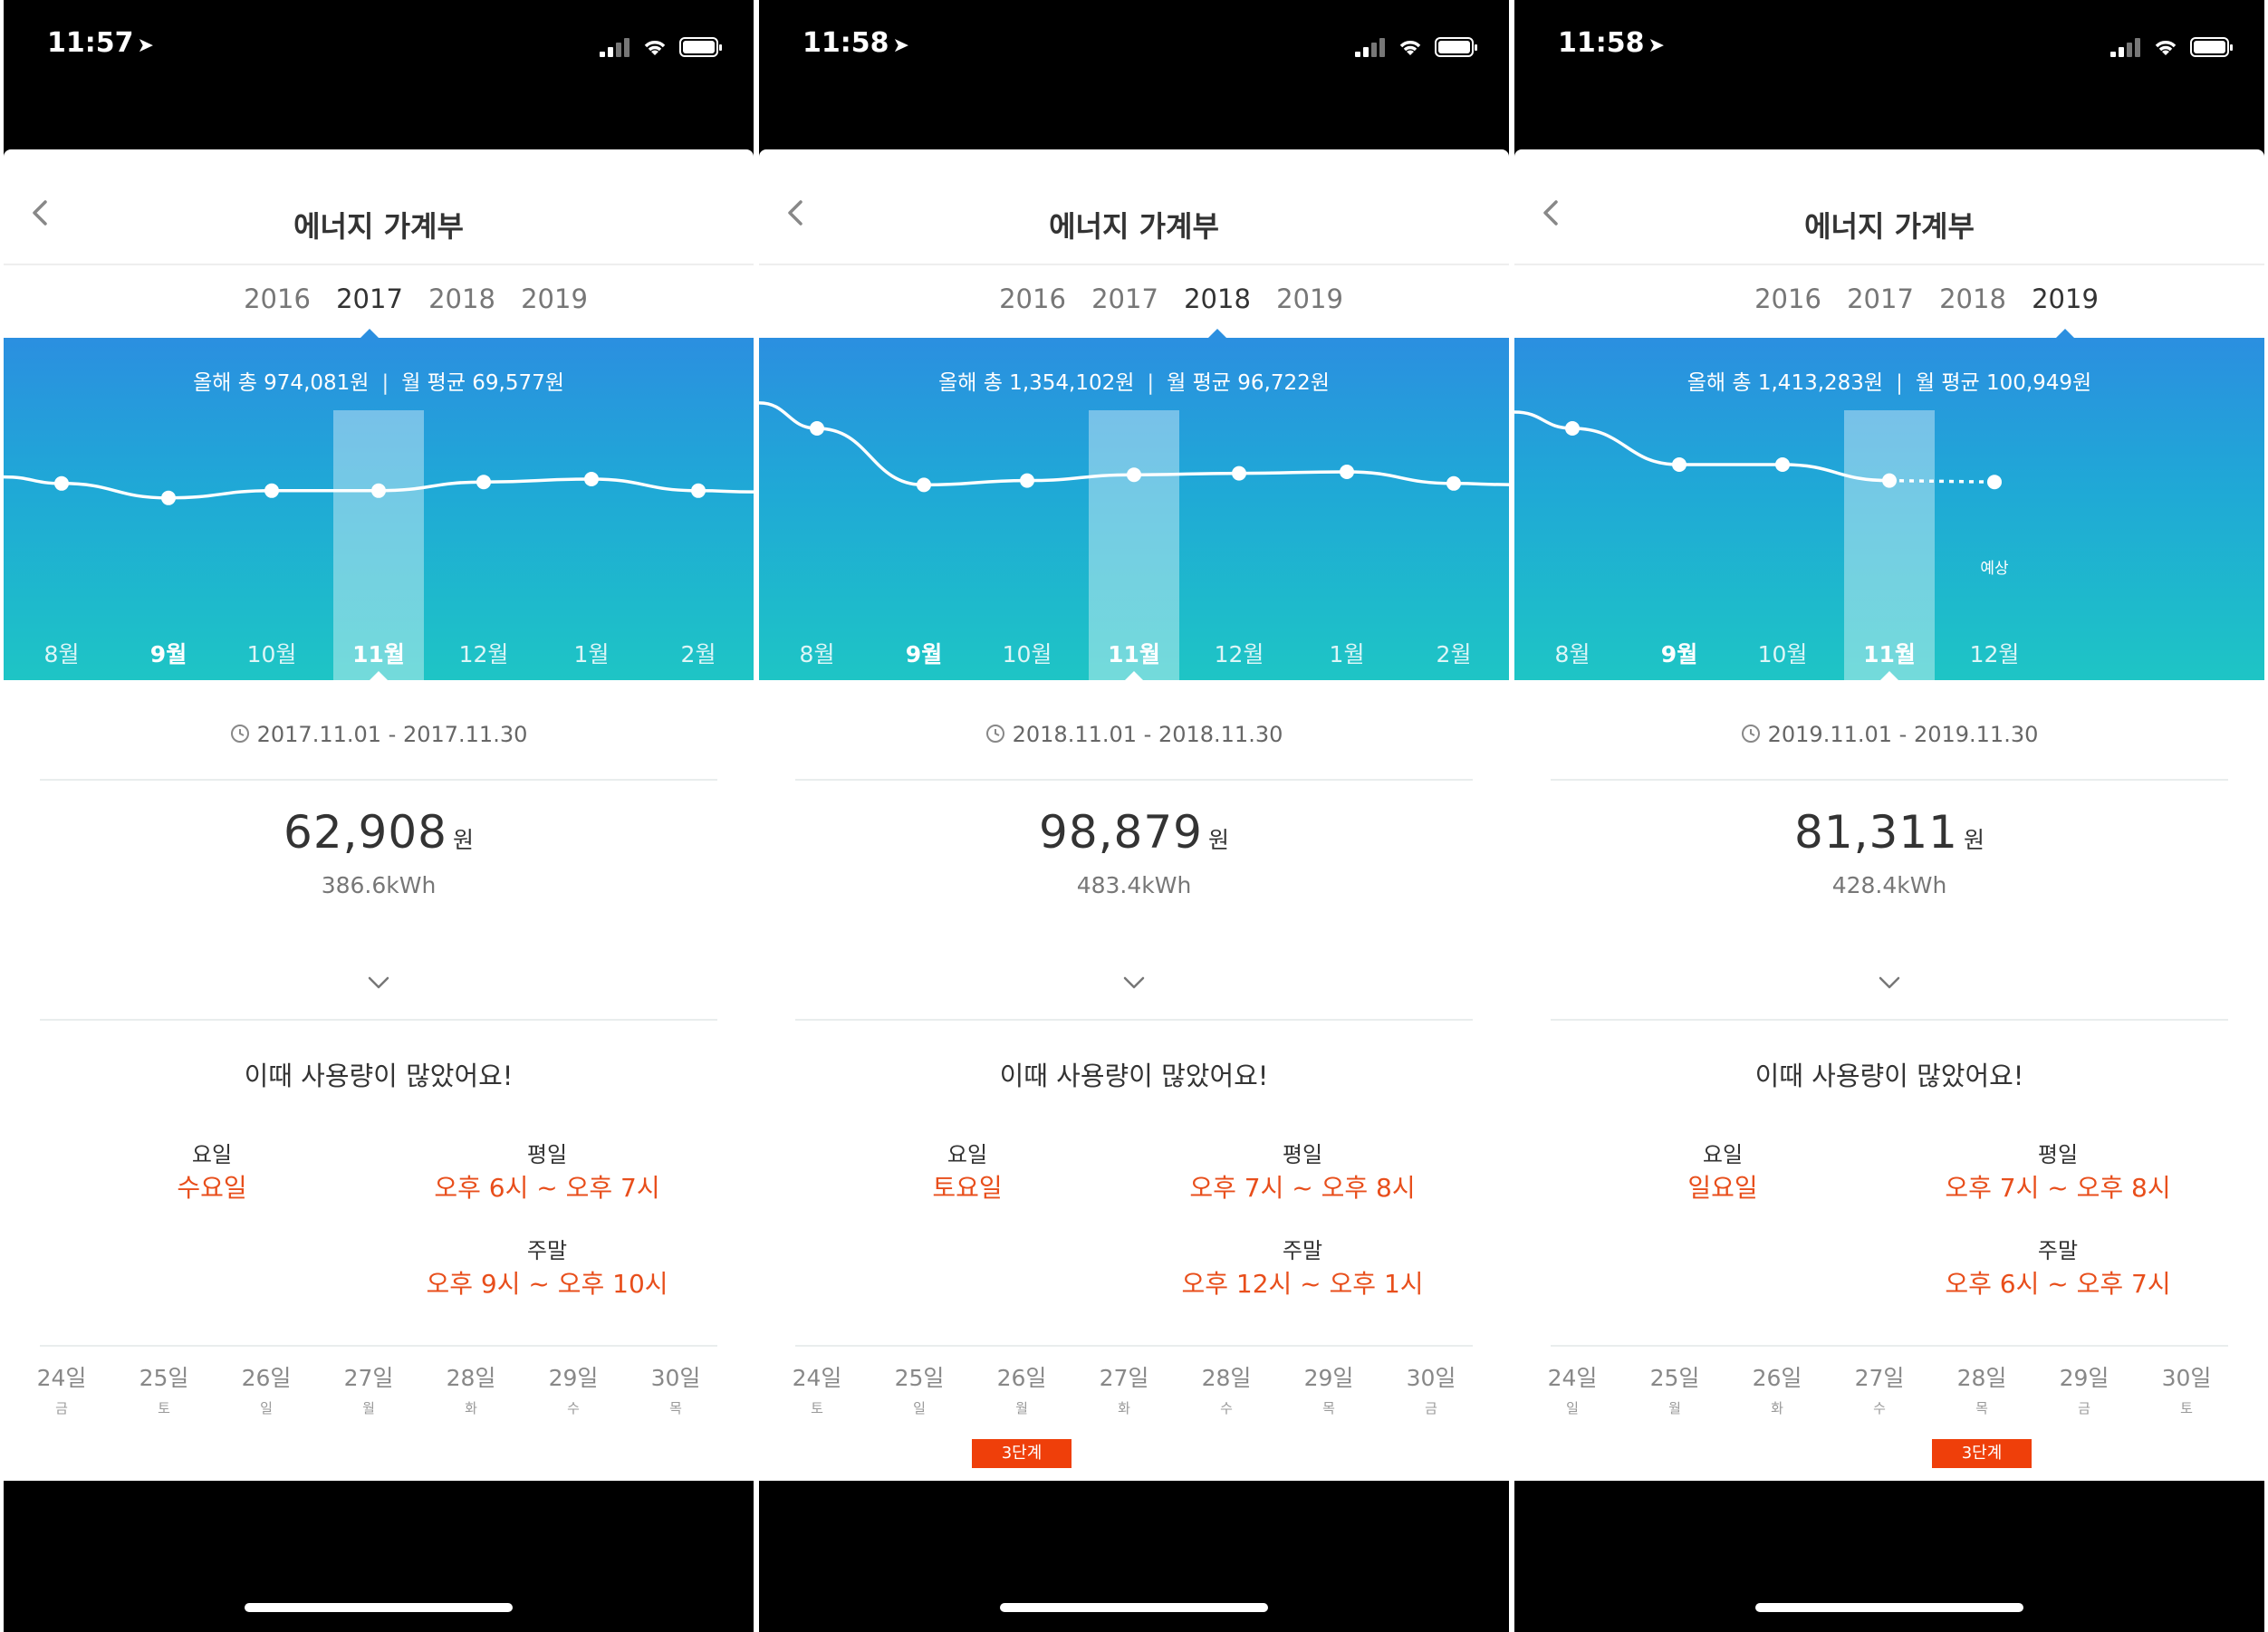  I want to click on day-column: 30일 토, so click(2187, 1388).